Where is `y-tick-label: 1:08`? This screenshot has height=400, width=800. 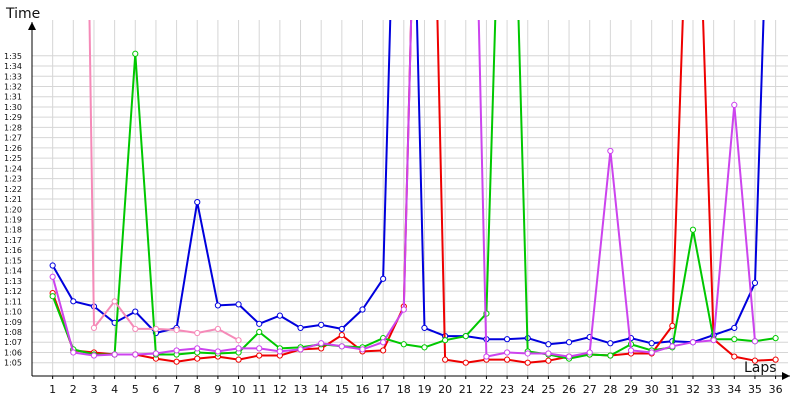 y-tick-label: 1:08 is located at coordinates (13, 332).